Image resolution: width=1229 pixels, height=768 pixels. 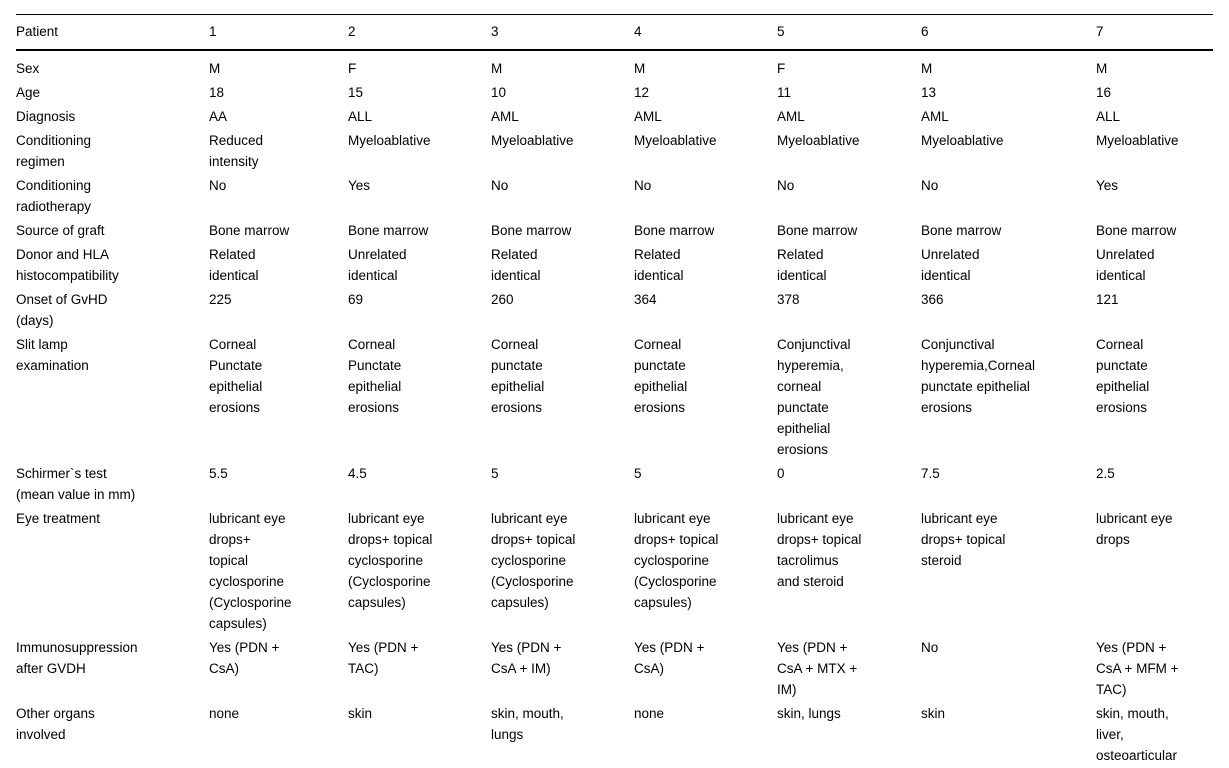 What do you see at coordinates (278, 32) in the screenshot?
I see `header-cell-patient-1: 1` at bounding box center [278, 32].